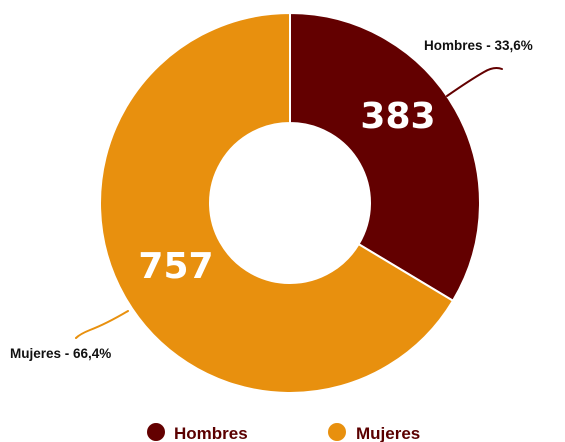 This screenshot has height=442, width=565. I want to click on legend-label-mujeres: Mujeres, so click(388, 433).